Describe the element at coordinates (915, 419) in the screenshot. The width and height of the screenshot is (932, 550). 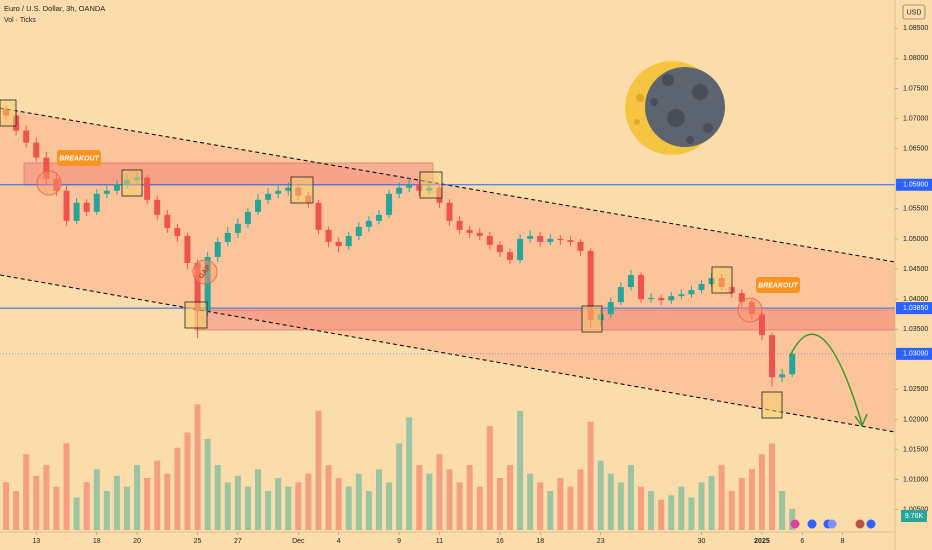
I see `y-tick-label: 1.02000` at that location.